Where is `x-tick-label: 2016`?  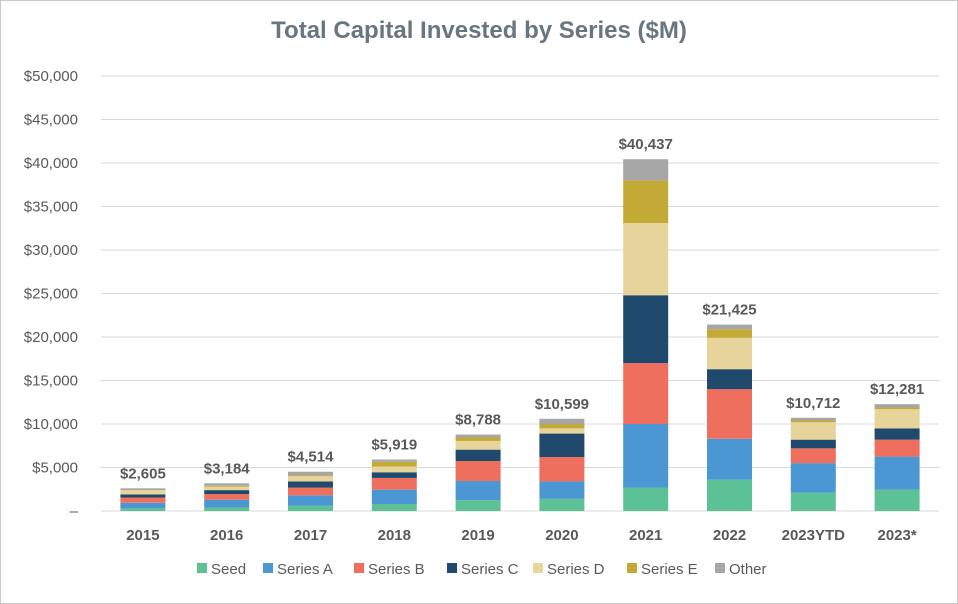
x-tick-label: 2016 is located at coordinates (226, 535).